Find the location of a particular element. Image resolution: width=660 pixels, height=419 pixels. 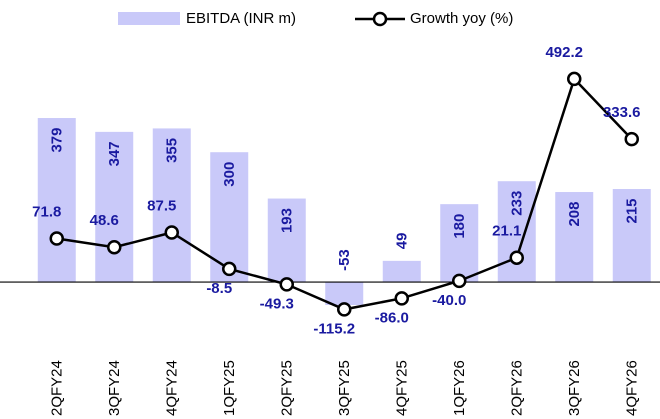

x-tick-label: 4QFY25 is located at coordinates (402, 388).